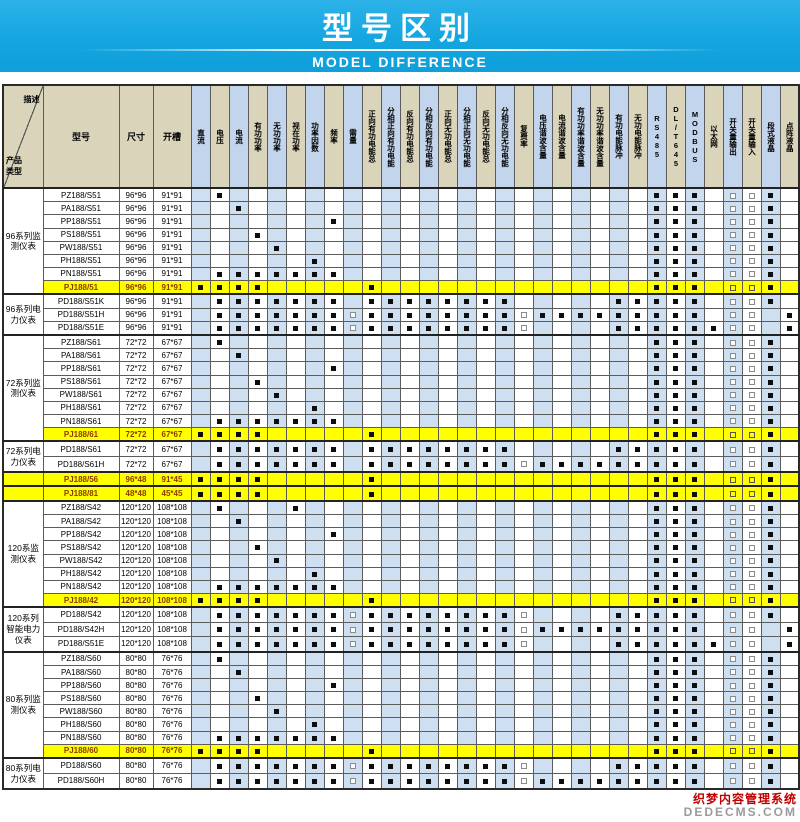 The width and height of the screenshot is (800, 822). I want to click on feature-column-header: 无功功率, so click(276, 136).